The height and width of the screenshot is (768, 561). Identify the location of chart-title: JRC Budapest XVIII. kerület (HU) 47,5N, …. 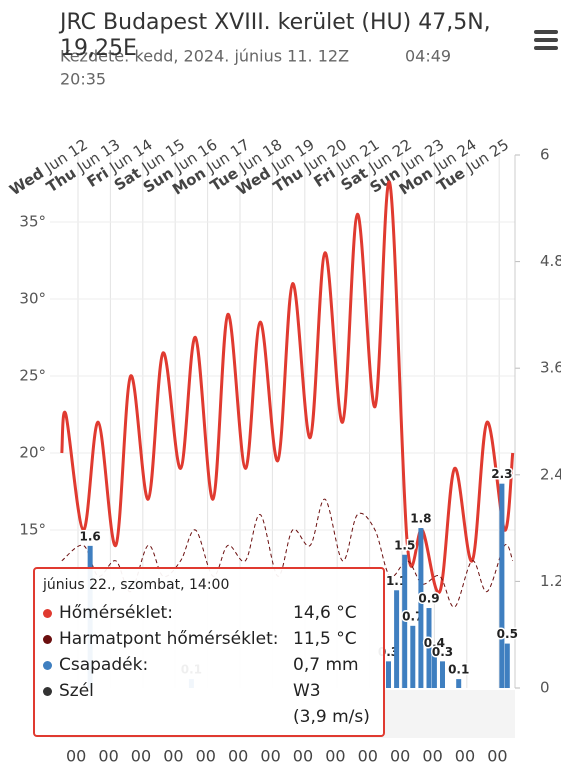
(275, 35).